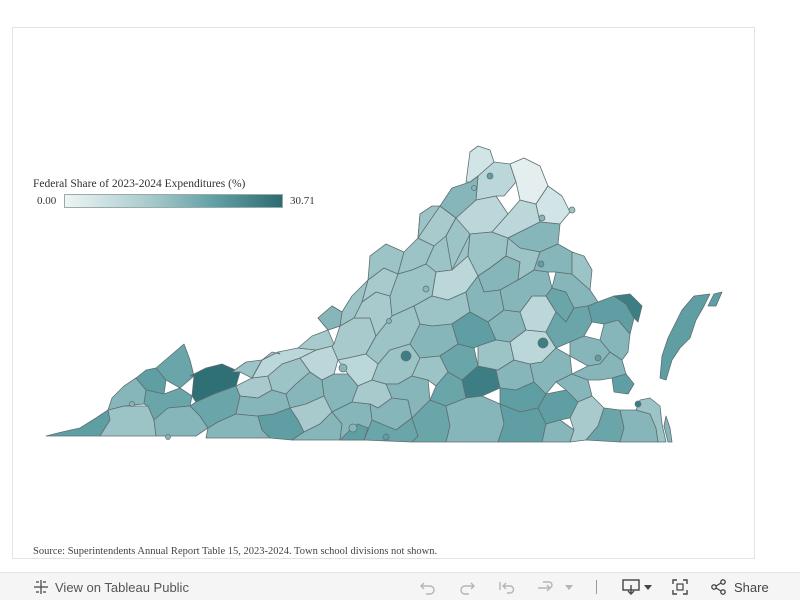 This screenshot has width=800, height=601. I want to click on fullscreen-icon, so click(680, 587).